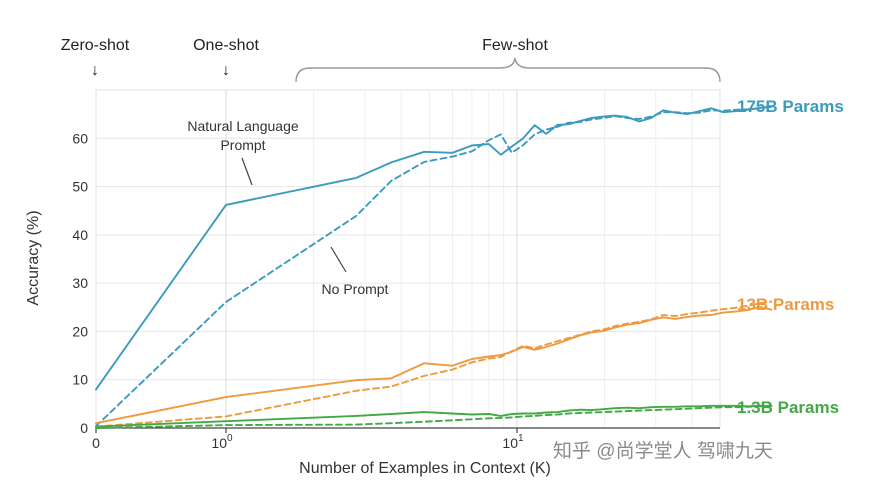 The image size is (886, 486). Describe the element at coordinates (80, 331) in the screenshot. I see `y-tick-label: 20` at that location.